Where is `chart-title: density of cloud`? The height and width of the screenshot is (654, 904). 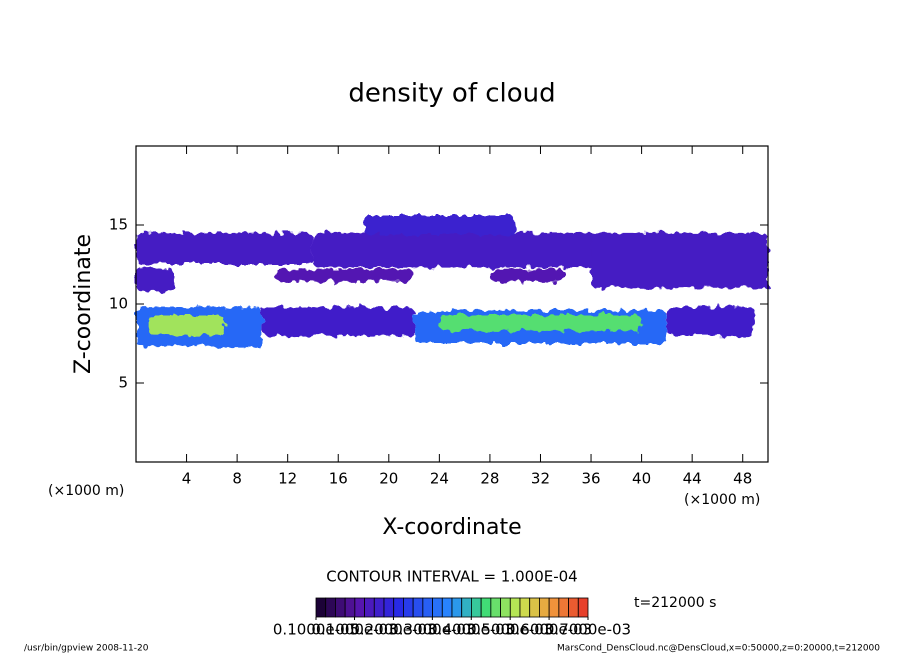
chart-title: density of cloud is located at coordinates (451, 94).